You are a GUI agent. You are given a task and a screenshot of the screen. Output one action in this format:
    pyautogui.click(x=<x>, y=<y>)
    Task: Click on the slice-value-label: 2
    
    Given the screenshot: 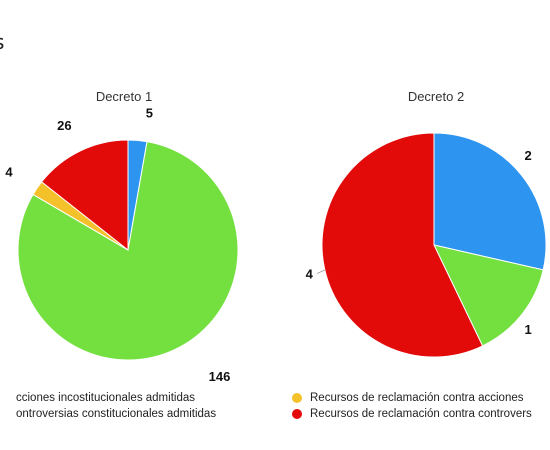 What is the action you would take?
    pyautogui.click(x=527, y=155)
    